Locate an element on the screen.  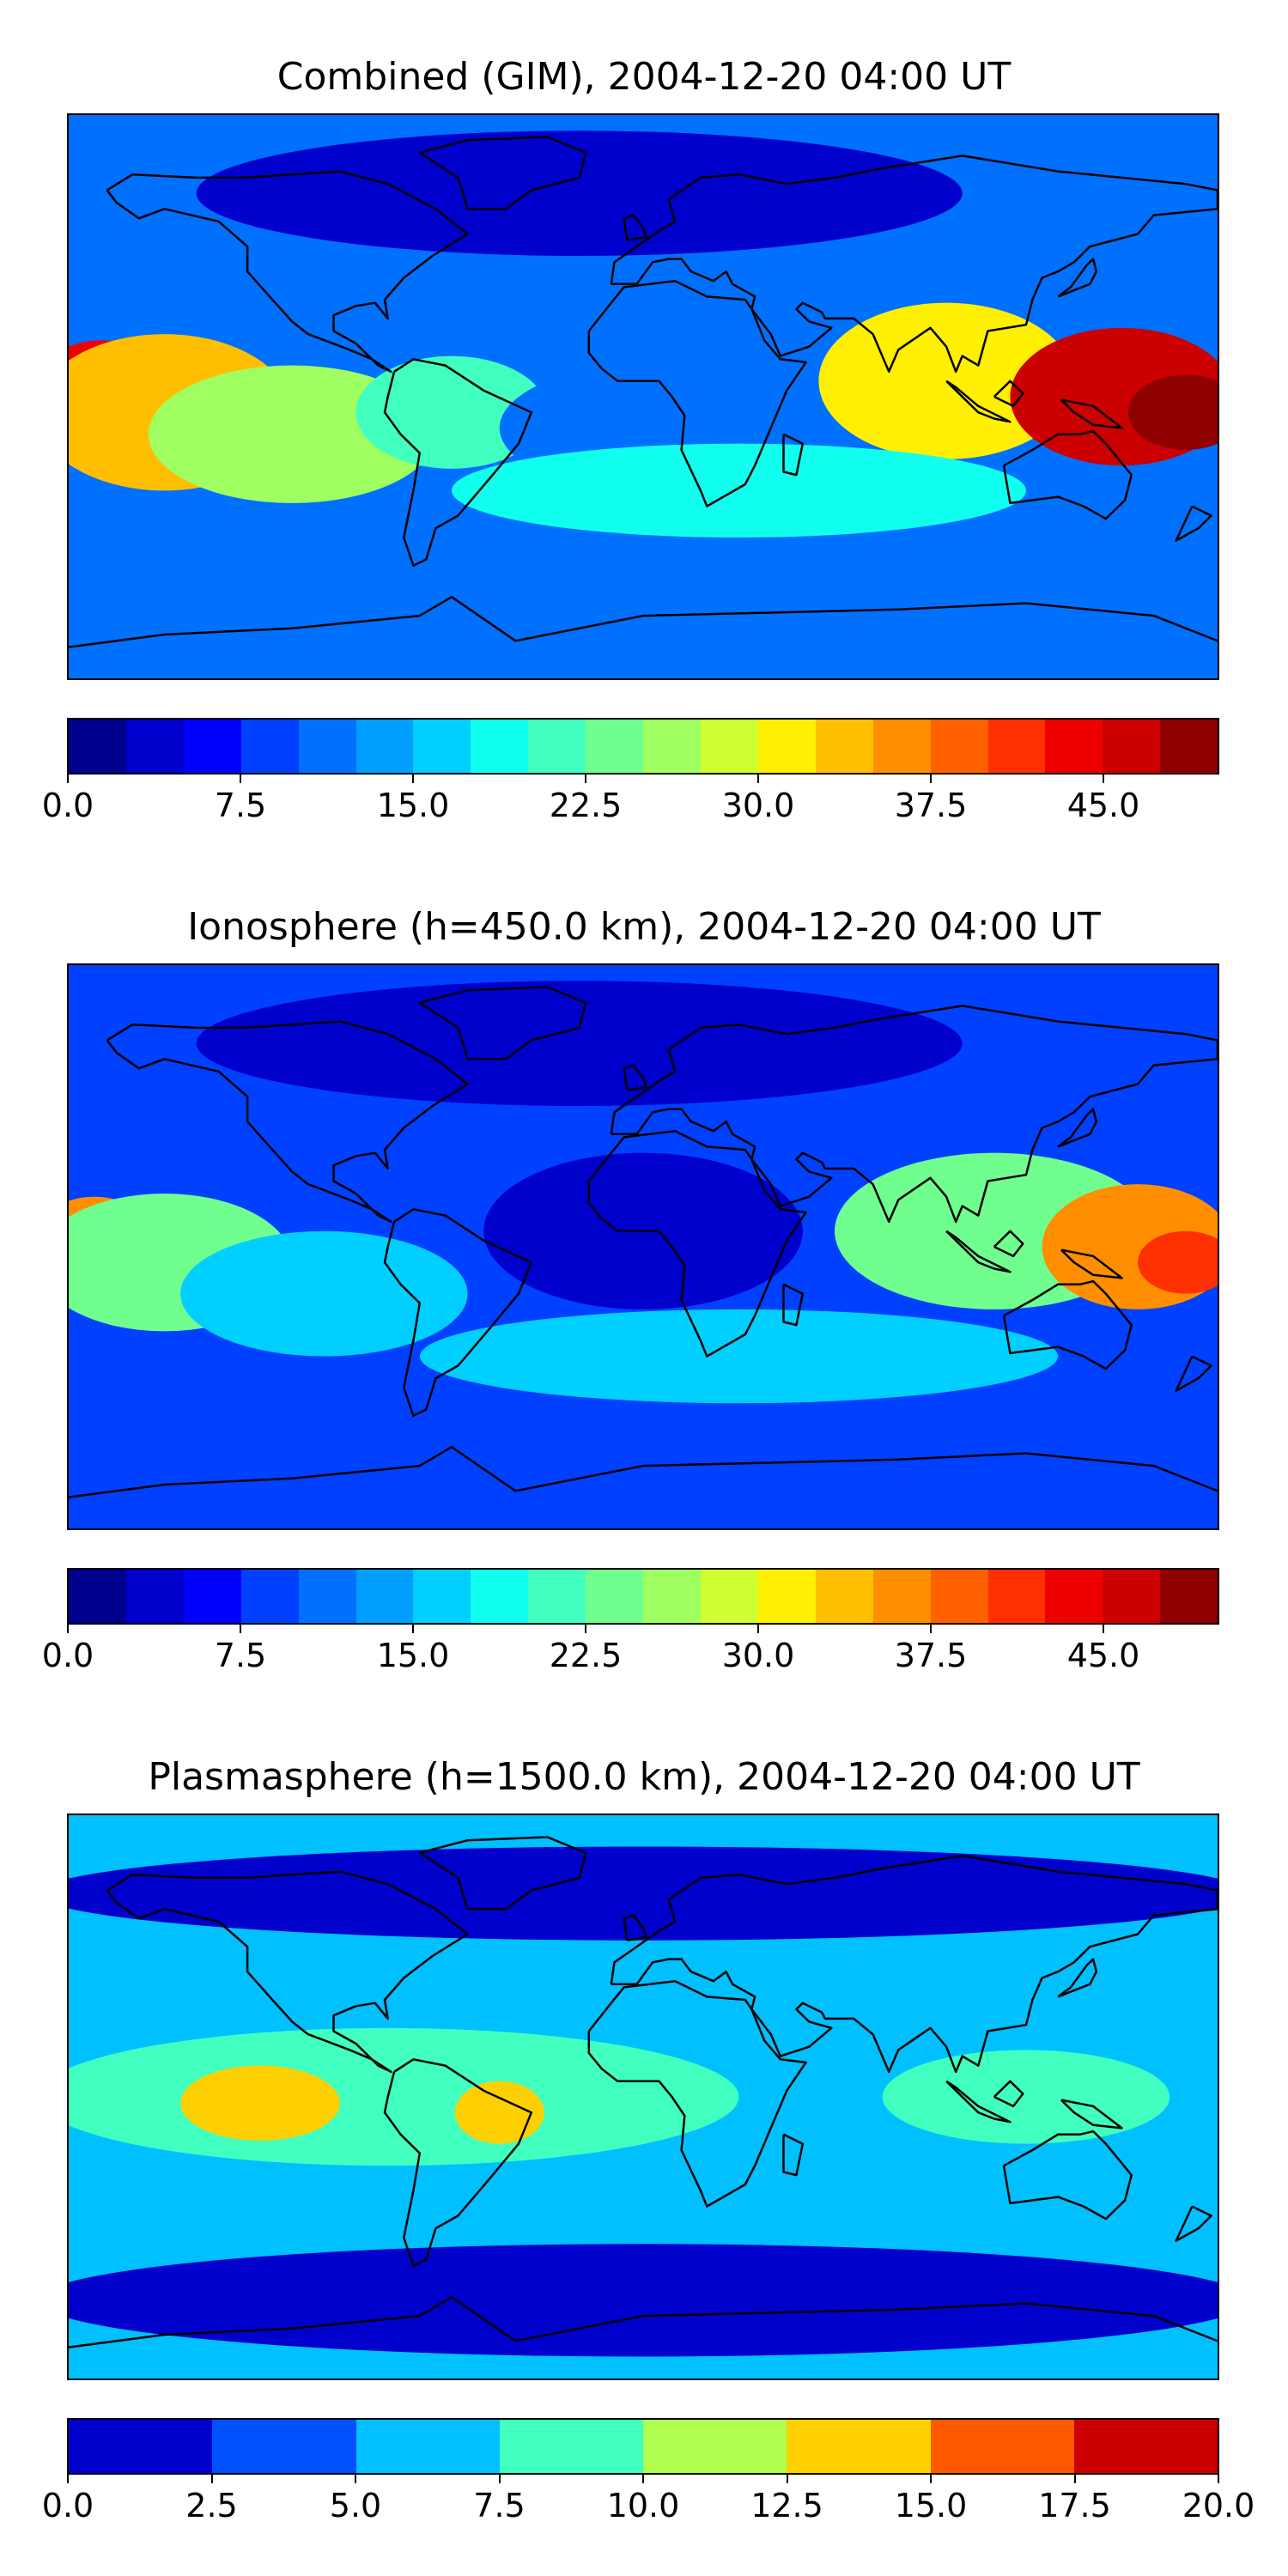
colorbar-tick-label: 22.5 is located at coordinates (586, 1656).